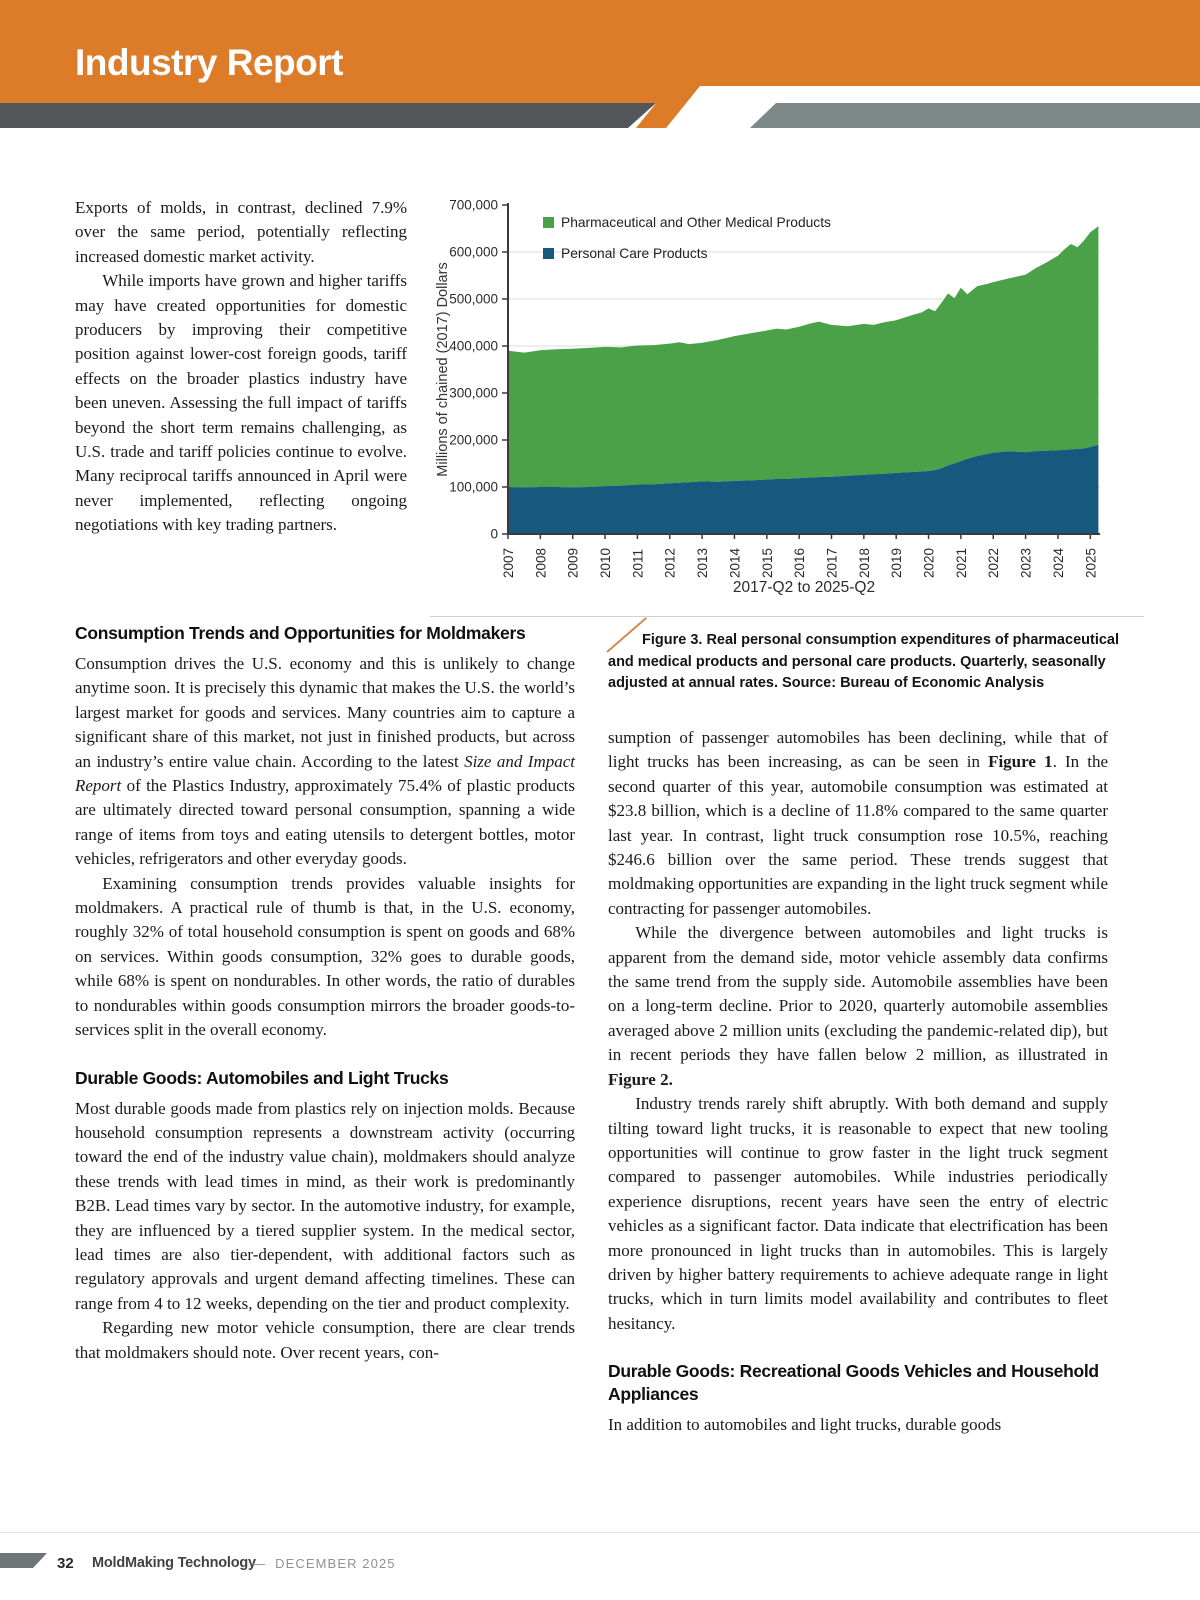 This screenshot has width=1200, height=1600. What do you see at coordinates (637, 563) in the screenshot?
I see `x-tick-label: 2011` at bounding box center [637, 563].